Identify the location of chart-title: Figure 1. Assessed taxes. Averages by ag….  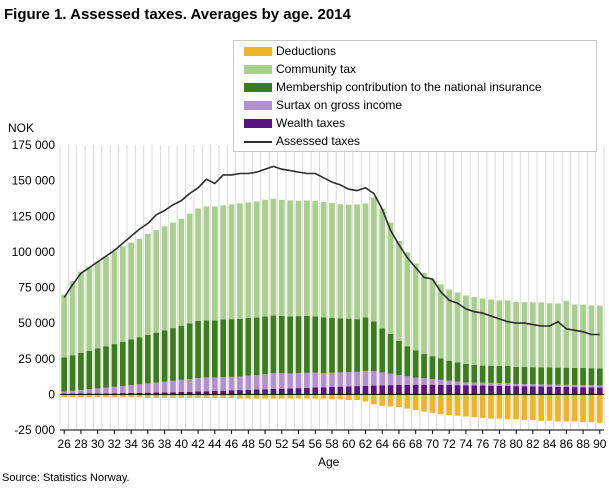
(177, 14).